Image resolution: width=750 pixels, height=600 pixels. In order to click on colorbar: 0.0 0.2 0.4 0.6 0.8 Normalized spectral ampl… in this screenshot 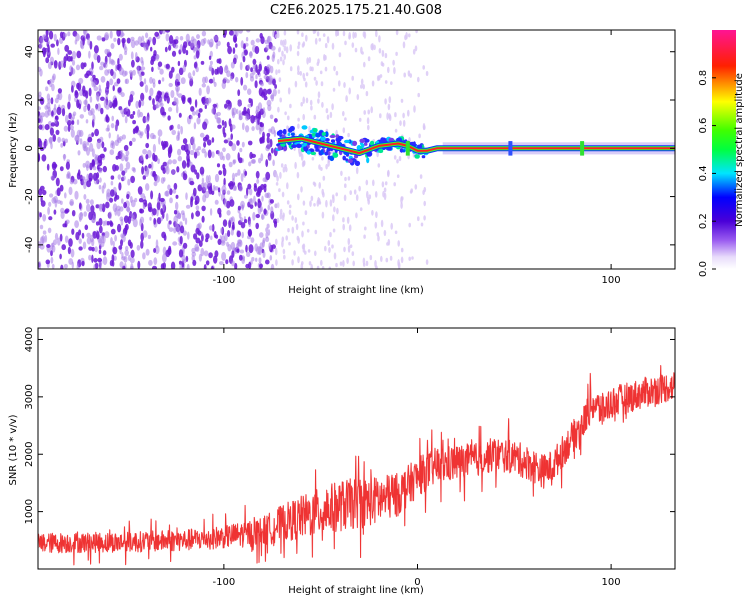, I will do `click(721, 153)`.